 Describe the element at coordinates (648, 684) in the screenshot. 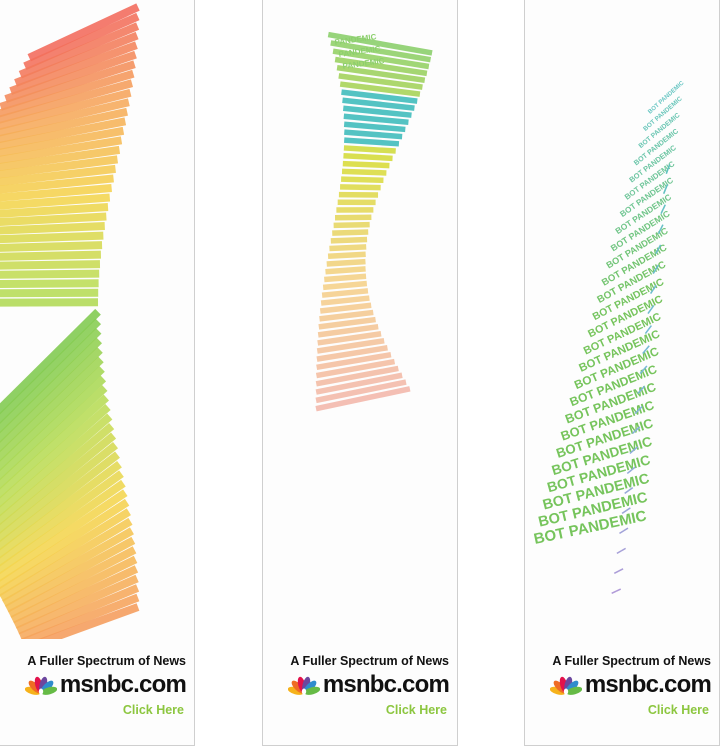

I see `brand-wordmark: msnbc.com` at that location.